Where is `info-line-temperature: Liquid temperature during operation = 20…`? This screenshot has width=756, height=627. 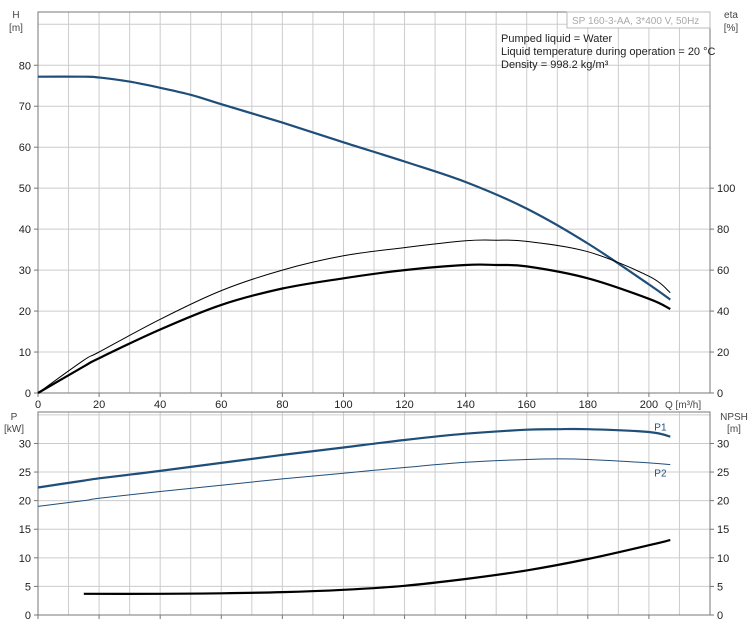 info-line-temperature: Liquid temperature during operation = 20… is located at coordinates (608, 52).